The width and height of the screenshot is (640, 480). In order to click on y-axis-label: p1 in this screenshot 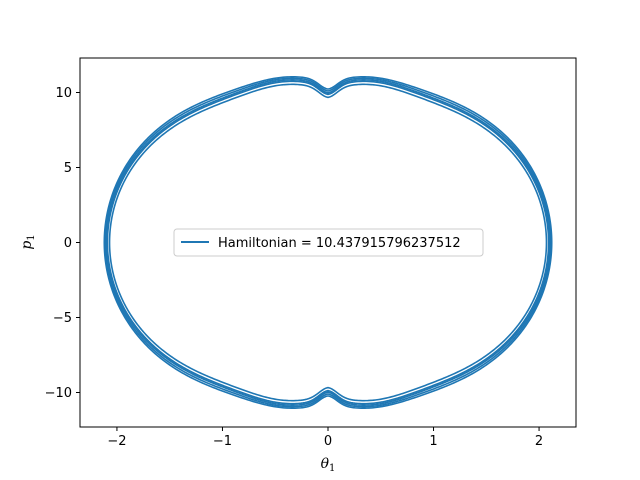, I will do `click(28, 241)`.